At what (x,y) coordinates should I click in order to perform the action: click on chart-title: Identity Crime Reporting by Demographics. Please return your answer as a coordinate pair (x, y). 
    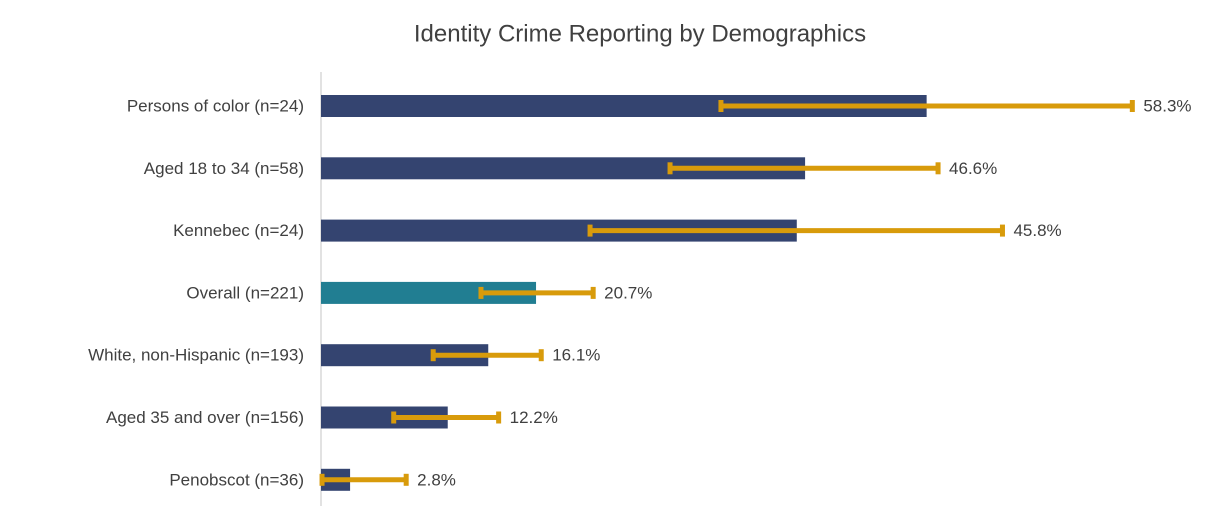
    Looking at the image, I should click on (640, 33).